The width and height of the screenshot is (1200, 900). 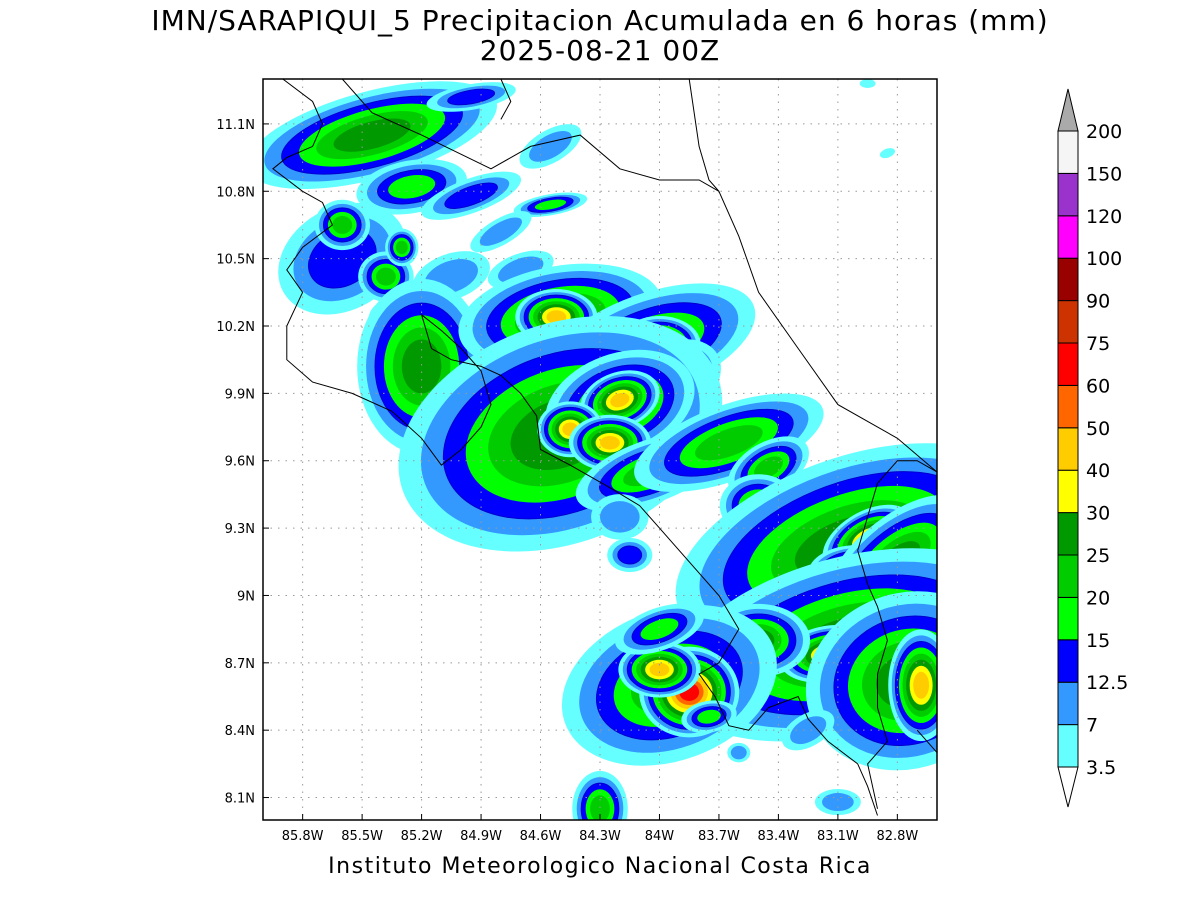 What do you see at coordinates (240, 462) in the screenshot?
I see `tick-label-lat: 9.6N` at bounding box center [240, 462].